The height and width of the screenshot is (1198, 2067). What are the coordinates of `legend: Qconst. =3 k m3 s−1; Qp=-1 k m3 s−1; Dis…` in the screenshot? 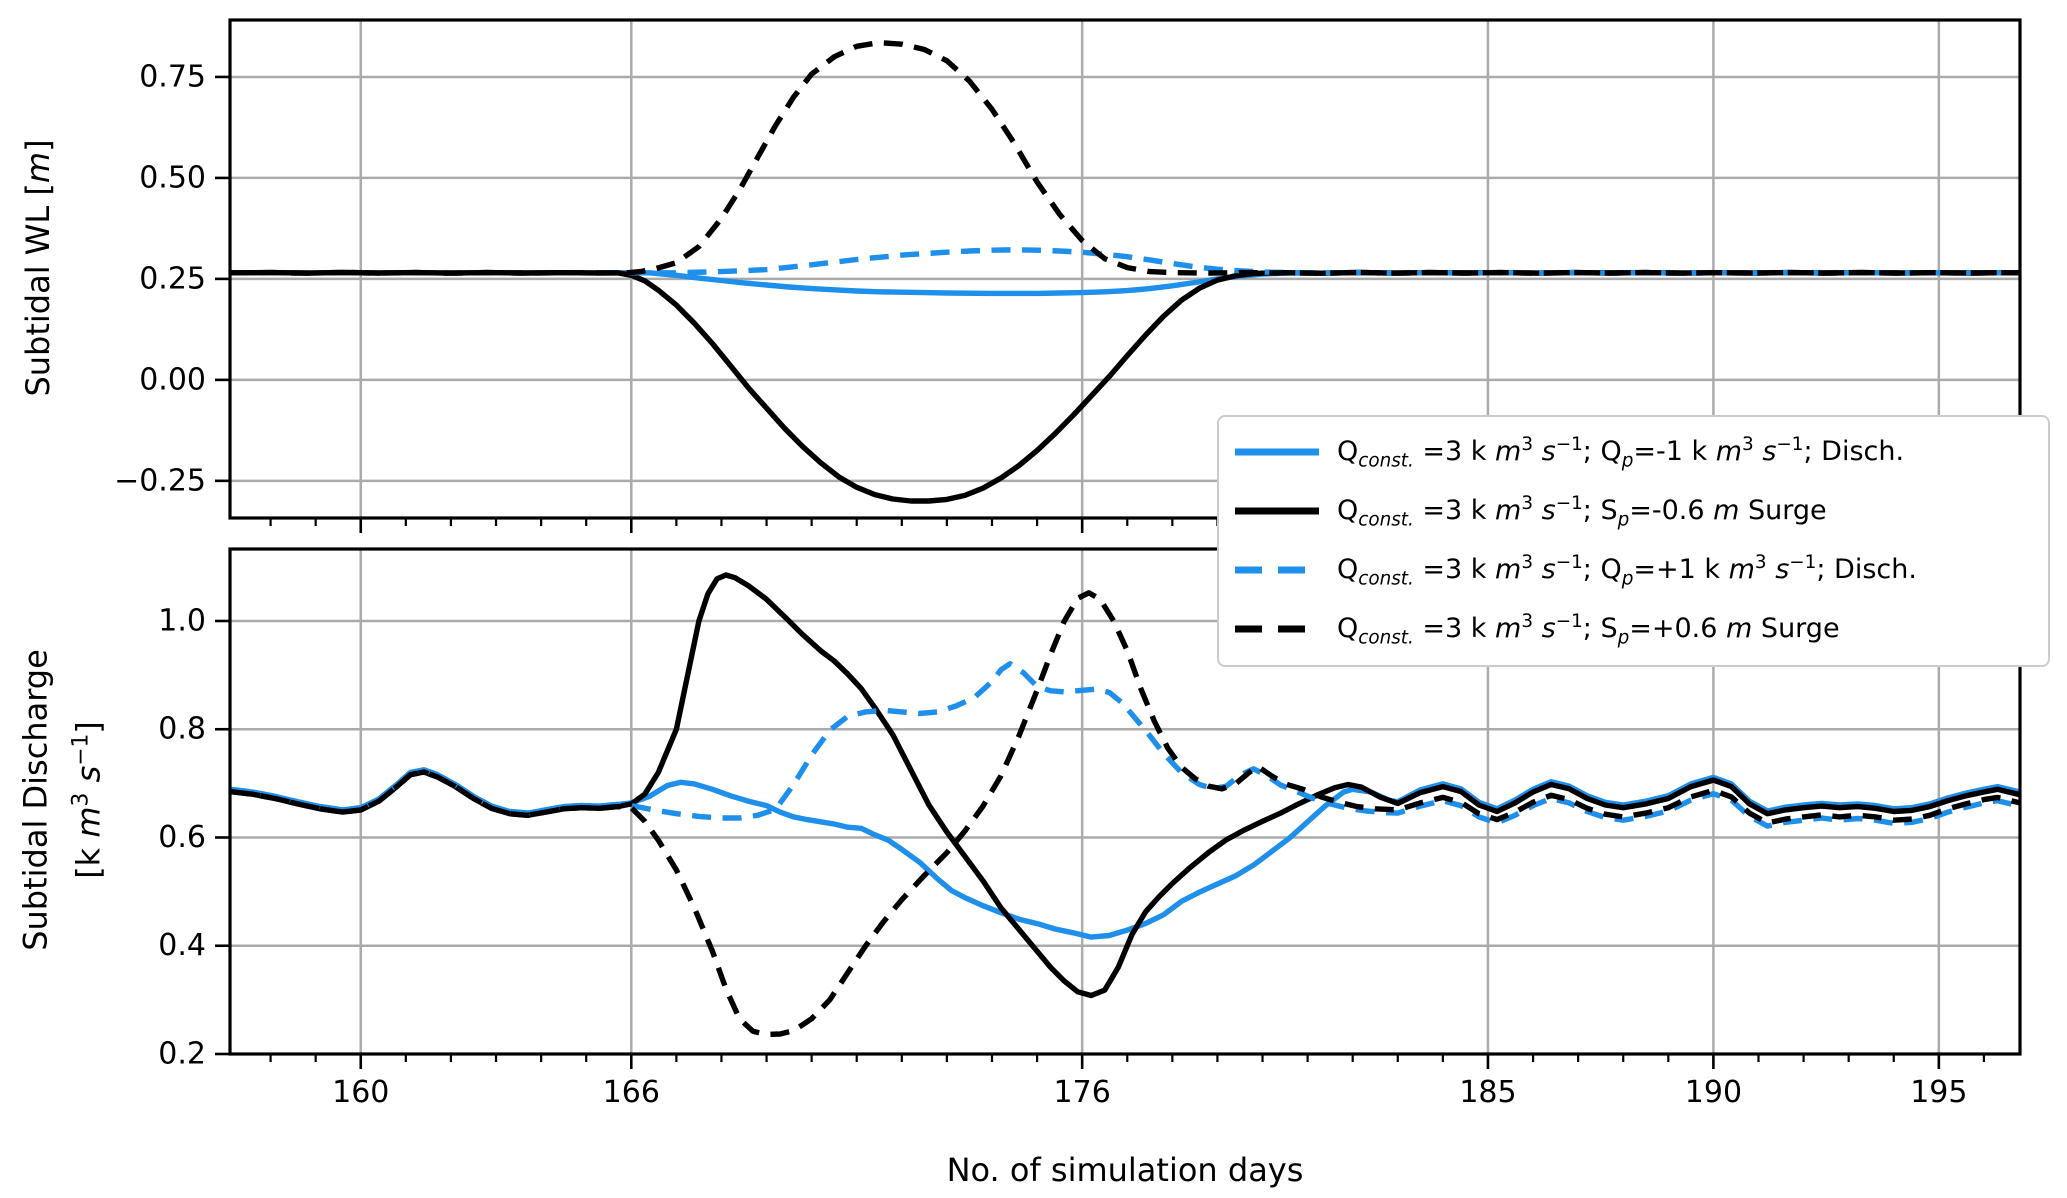 It's located at (1633, 541).